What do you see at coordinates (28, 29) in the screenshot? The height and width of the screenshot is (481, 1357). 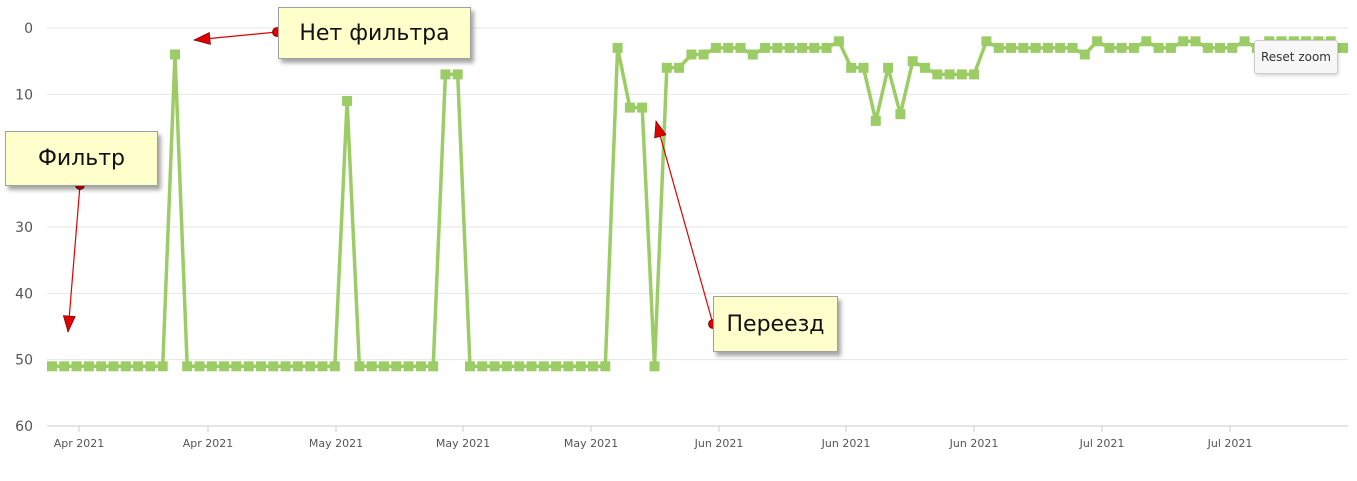 I see `y-tick-label: 0` at bounding box center [28, 29].